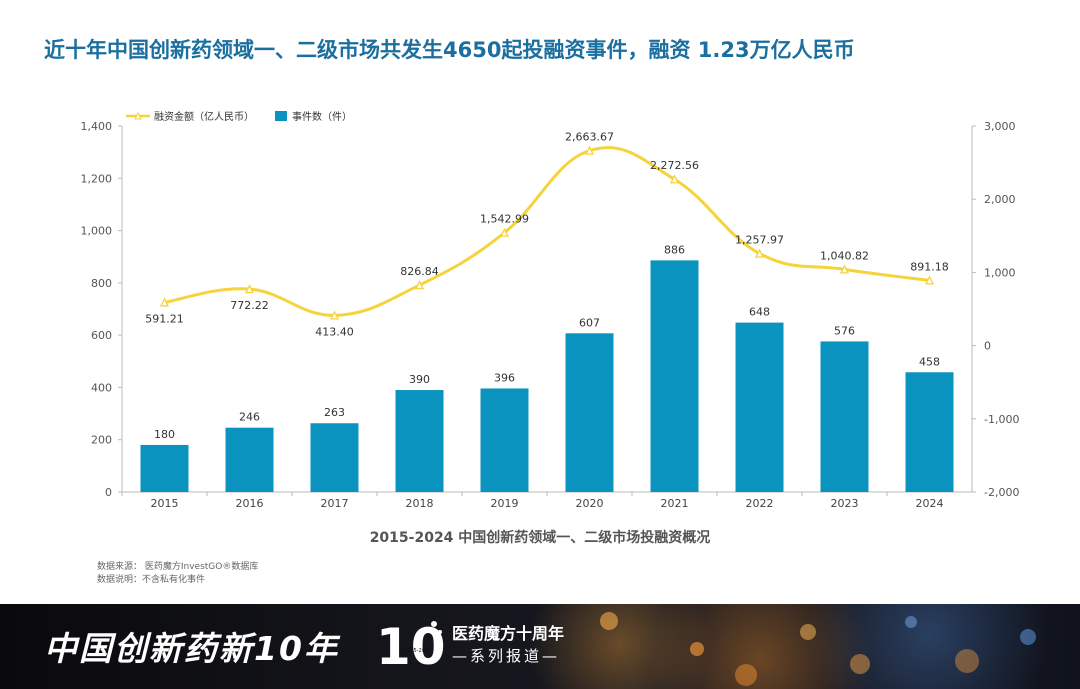 Image resolution: width=1080 pixels, height=689 pixels. What do you see at coordinates (760, 503) in the screenshot?
I see `x-axis-tick-label: 2022` at bounding box center [760, 503].